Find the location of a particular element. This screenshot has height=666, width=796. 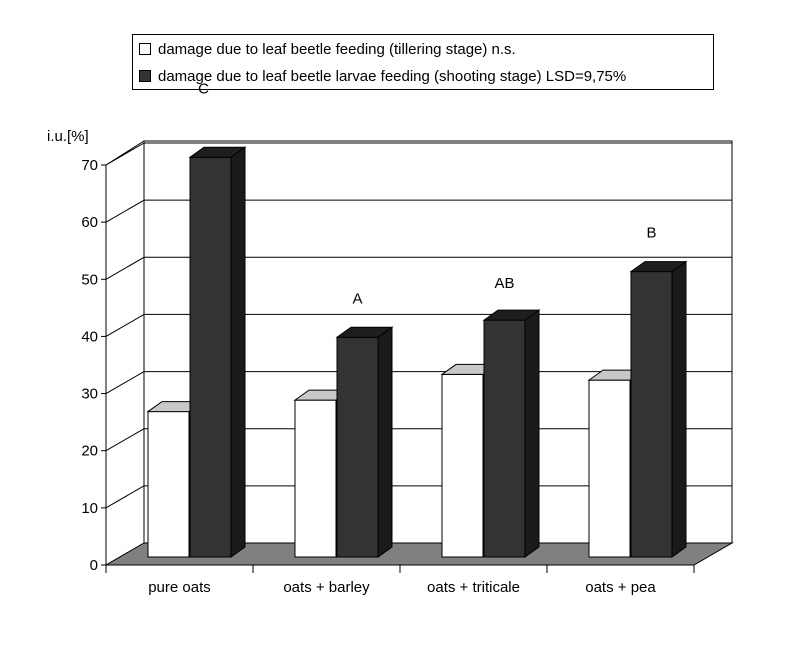

y-tick-label: 60 is located at coordinates (89, 222).